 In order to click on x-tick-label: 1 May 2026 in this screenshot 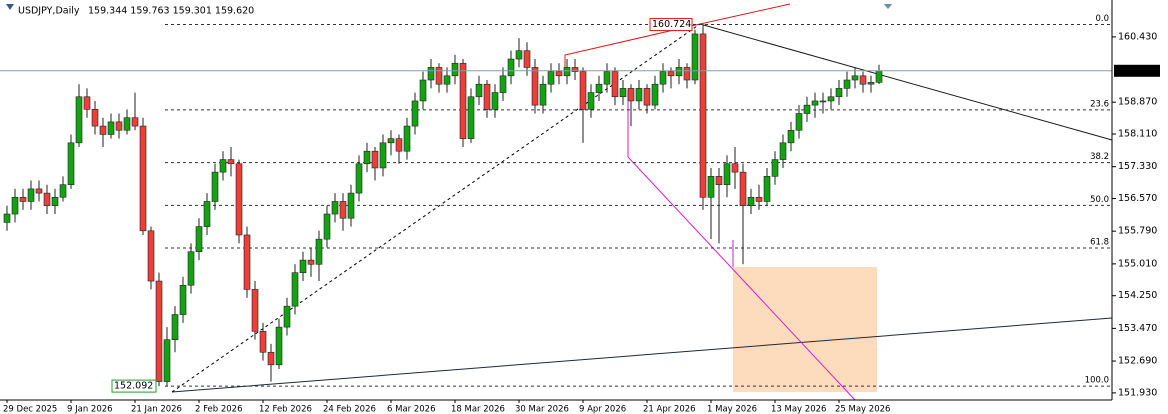, I will do `click(732, 409)`.